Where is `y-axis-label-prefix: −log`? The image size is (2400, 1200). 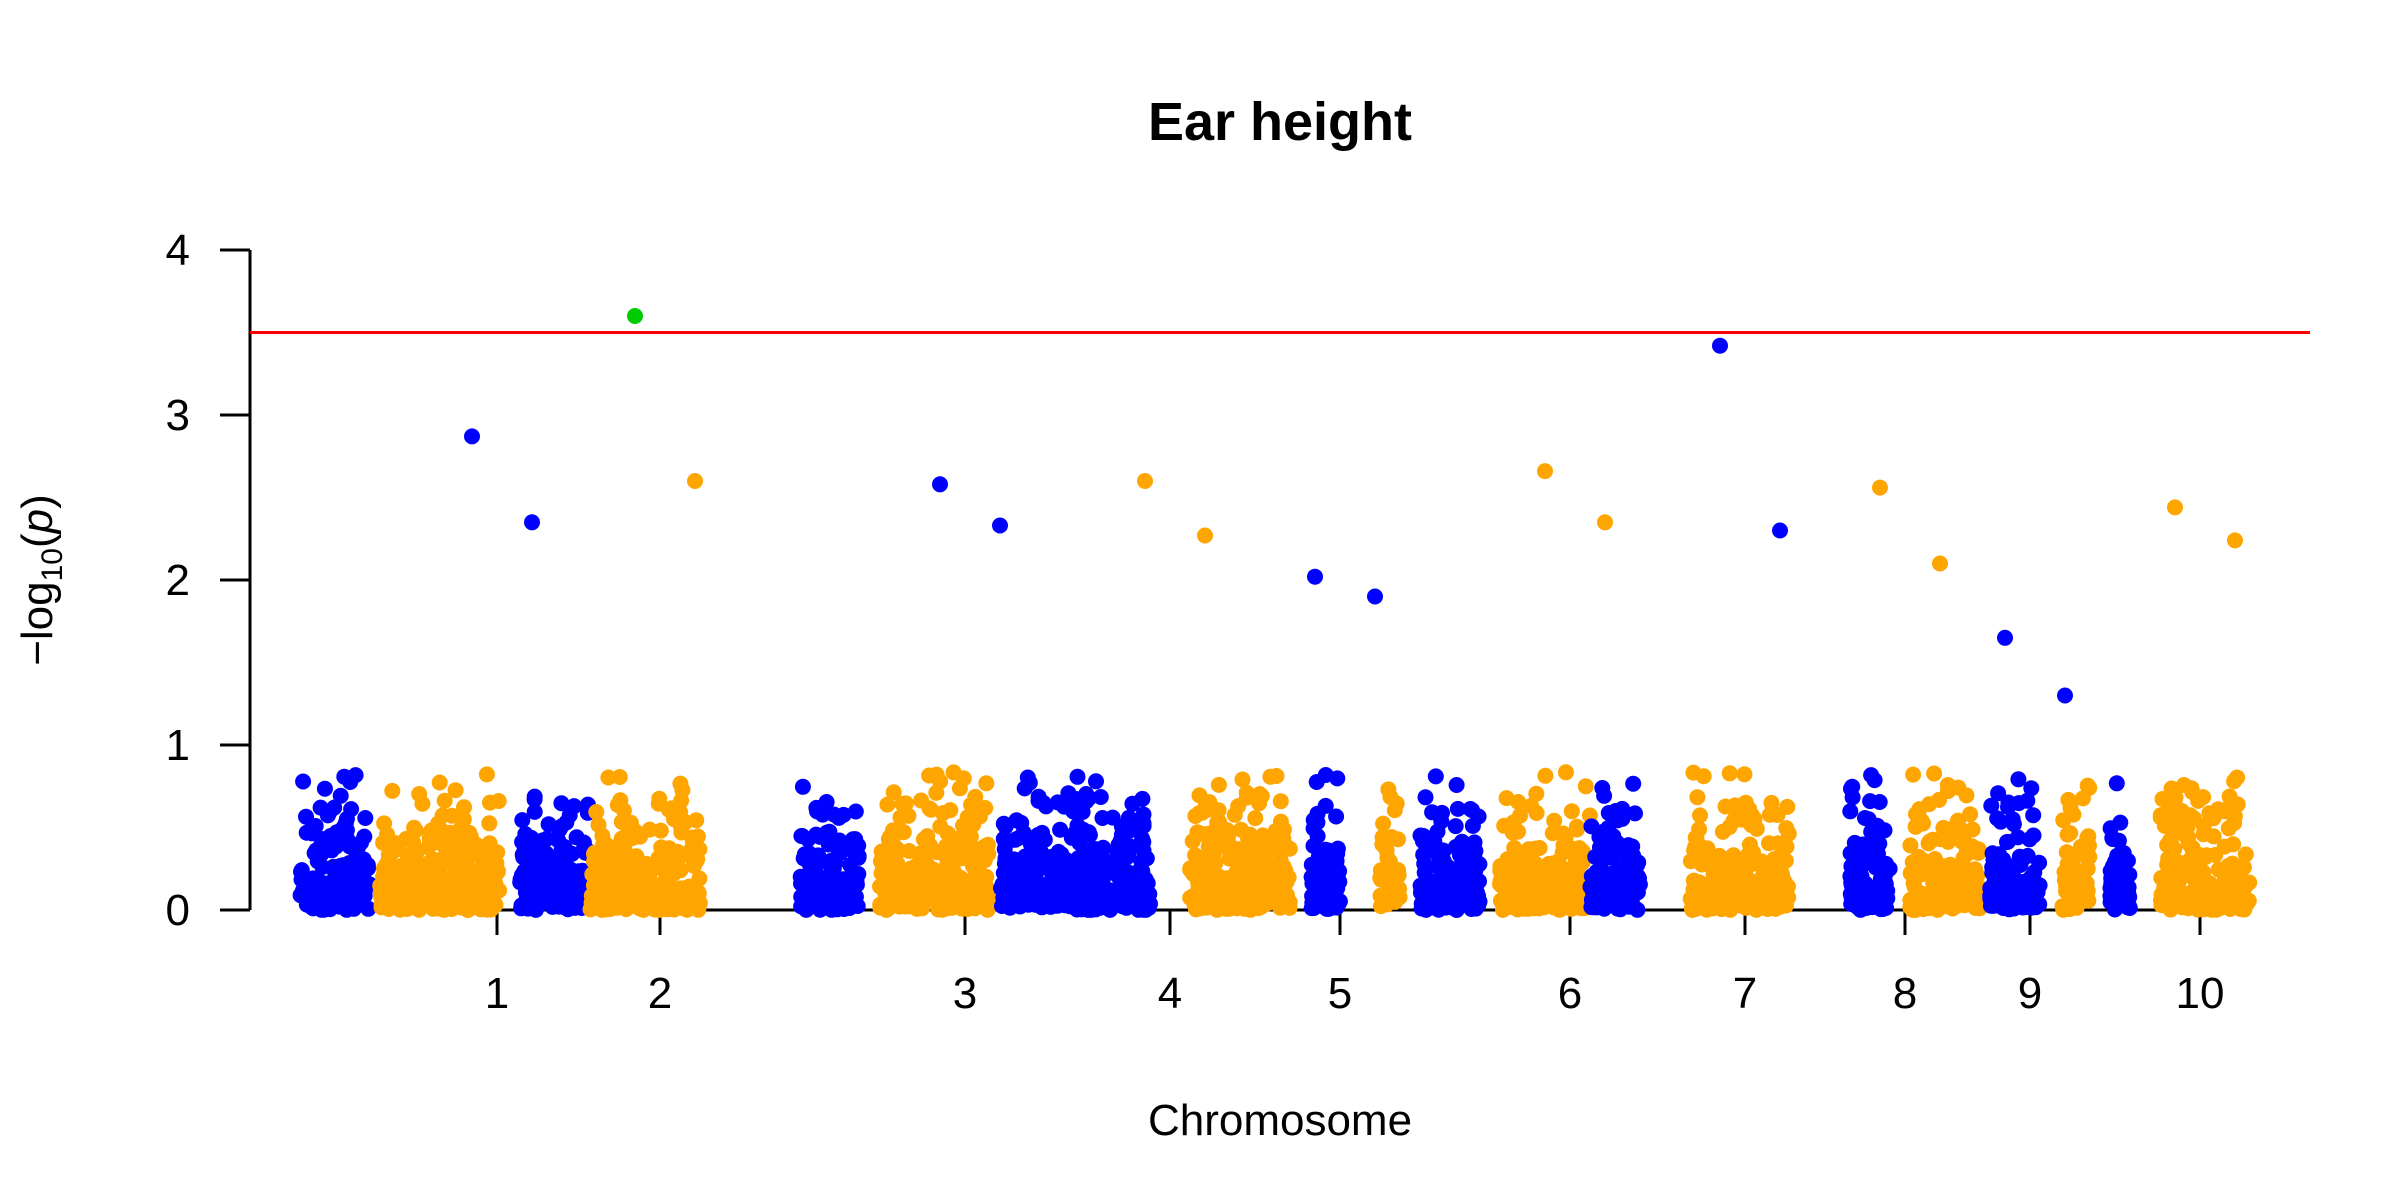
y-axis-label-prefix: −log is located at coordinates (37, 623).